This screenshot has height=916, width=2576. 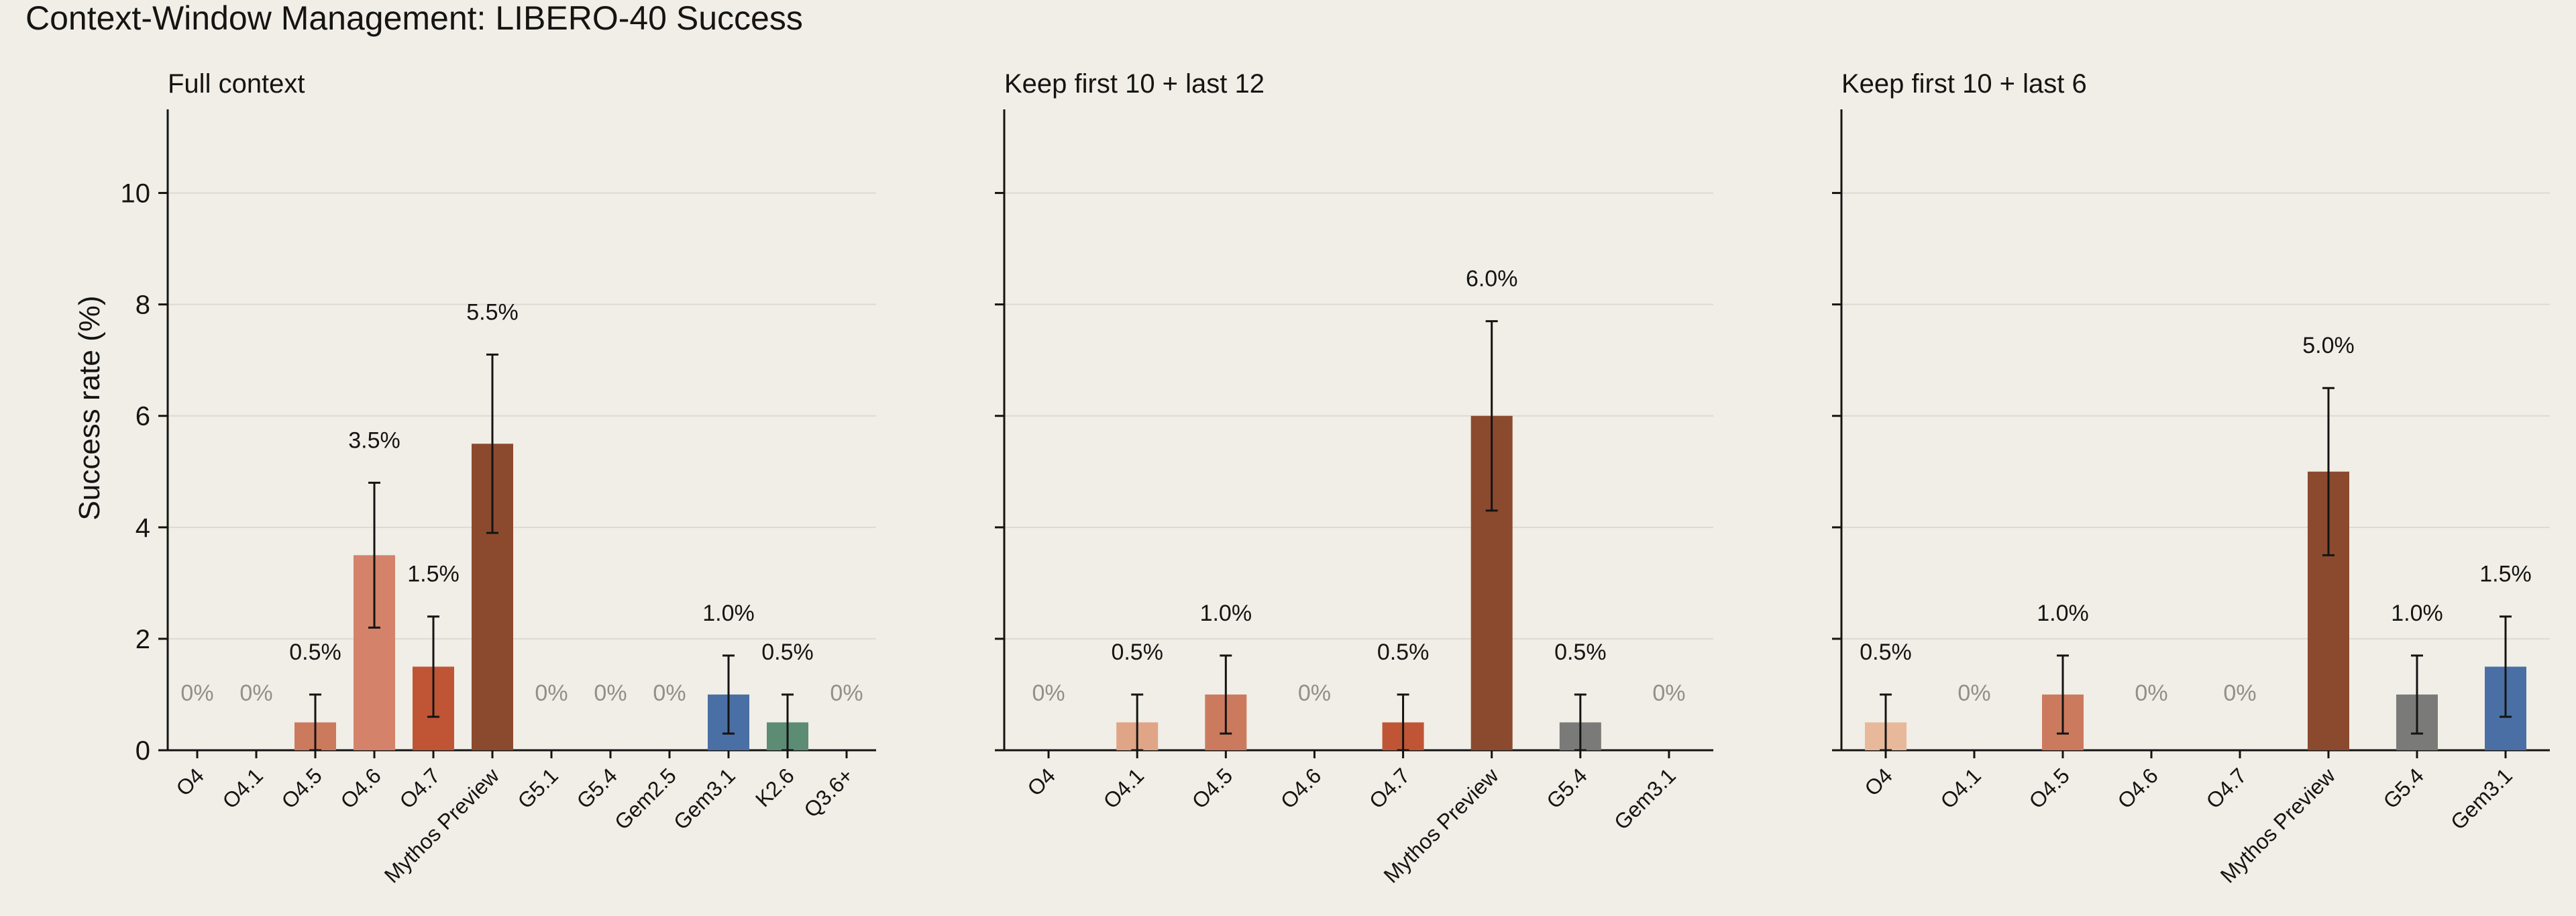 I want to click on x-tick-label: K2.6, so click(x=775, y=787).